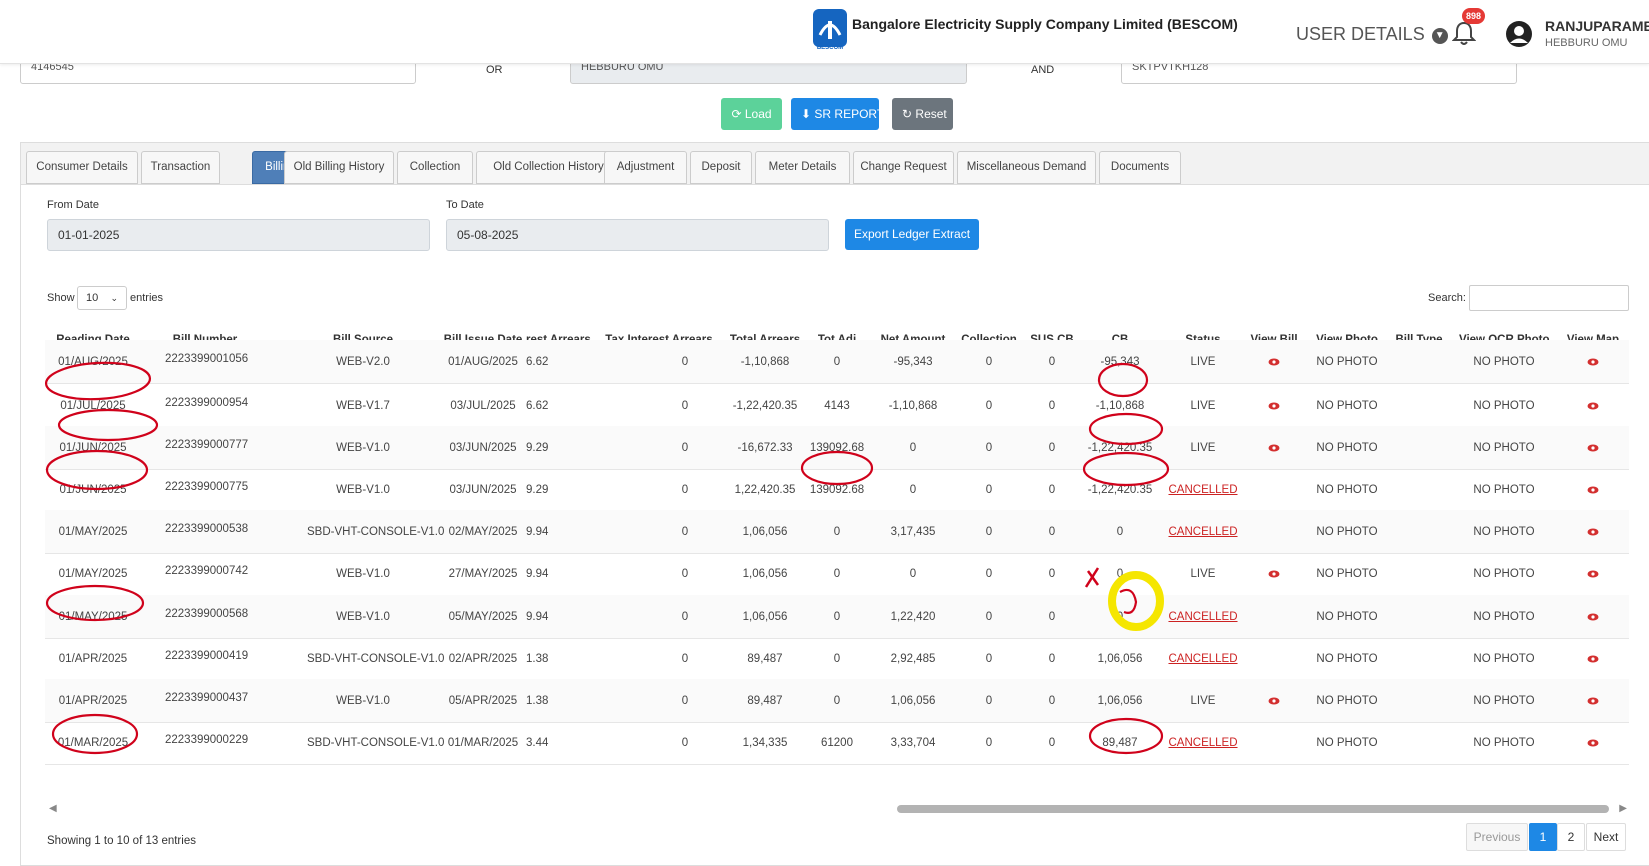 This screenshot has width=1649, height=866. What do you see at coordinates (802, 167) in the screenshot?
I see `tab-meter-details: Meter Details` at bounding box center [802, 167].